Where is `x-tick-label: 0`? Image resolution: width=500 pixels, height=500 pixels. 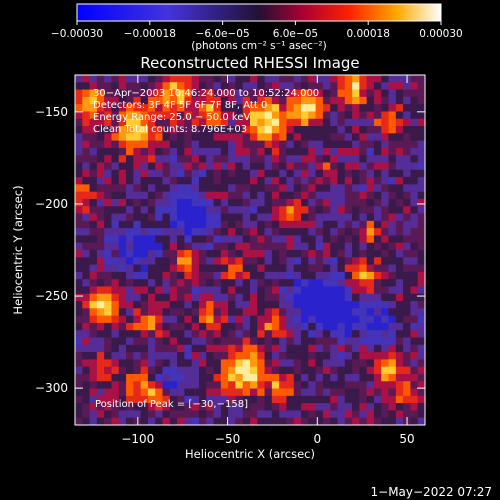
x-tick-label: 0 is located at coordinates (317, 439).